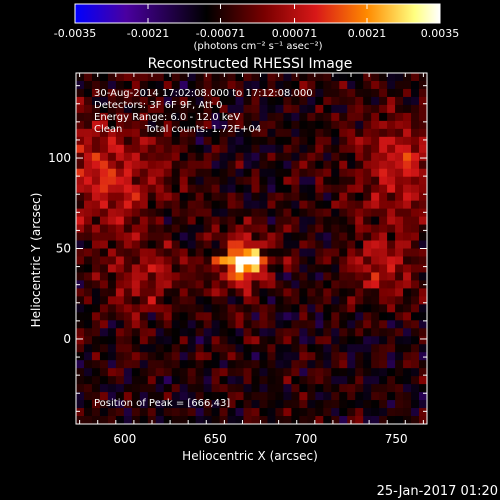 Image resolution: width=500 pixels, height=500 pixels. Describe the element at coordinates (367, 33) in the screenshot. I see `colorbar-tick-label: 0.0021` at that location.